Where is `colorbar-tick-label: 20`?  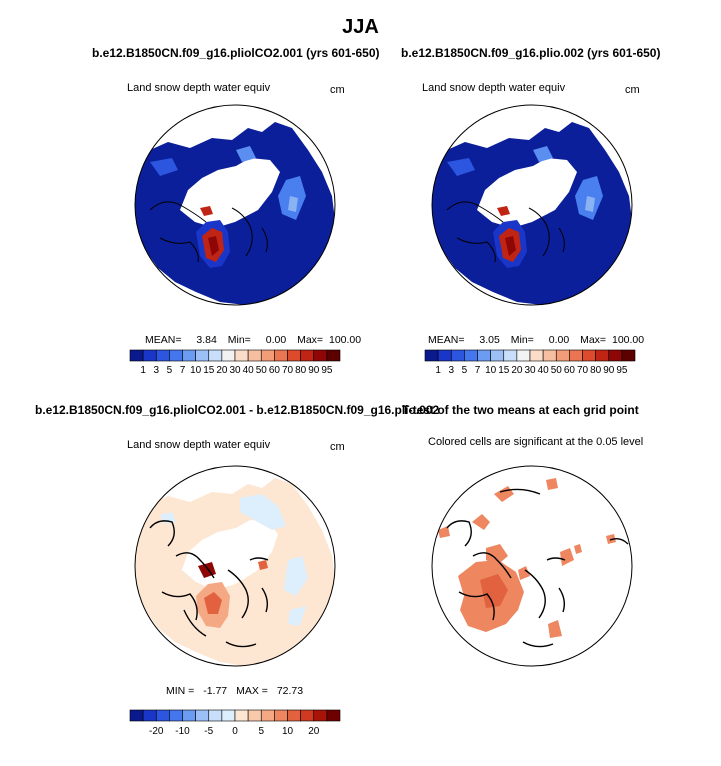
colorbar-tick-label: 20 is located at coordinates (222, 370).